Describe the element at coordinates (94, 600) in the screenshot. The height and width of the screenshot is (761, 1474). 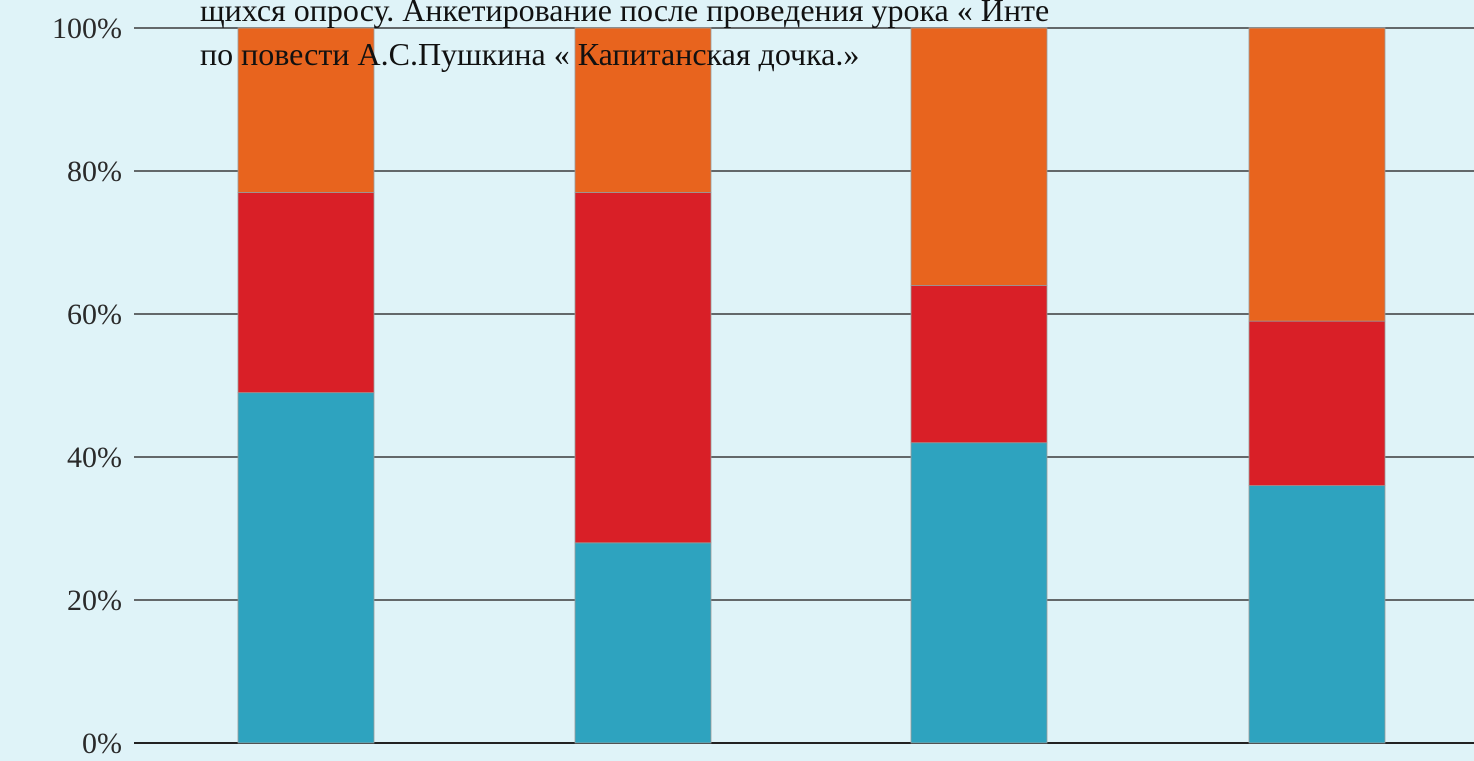
I see `y-tick-label: 20%` at that location.